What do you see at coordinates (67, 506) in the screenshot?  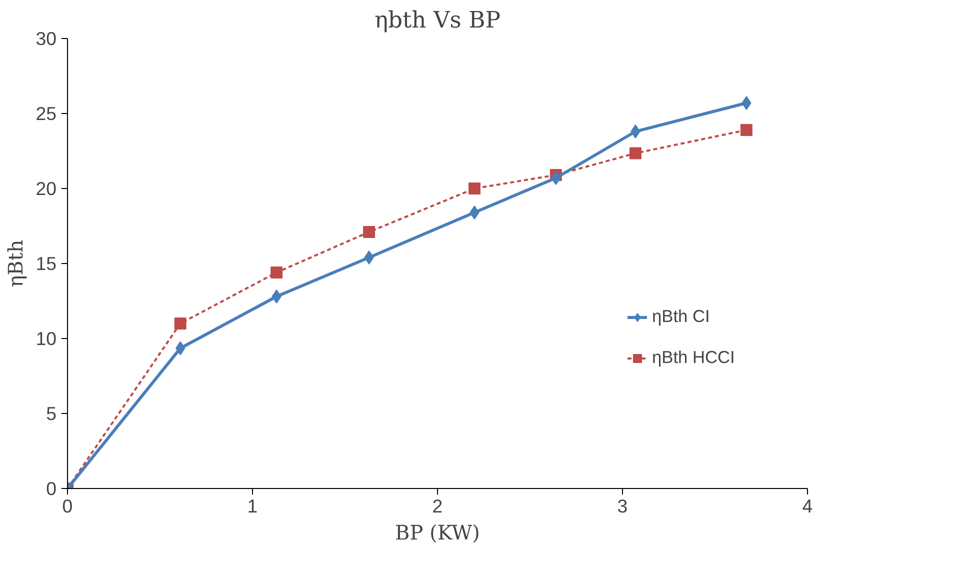 I see `x-tick-label: 0` at bounding box center [67, 506].